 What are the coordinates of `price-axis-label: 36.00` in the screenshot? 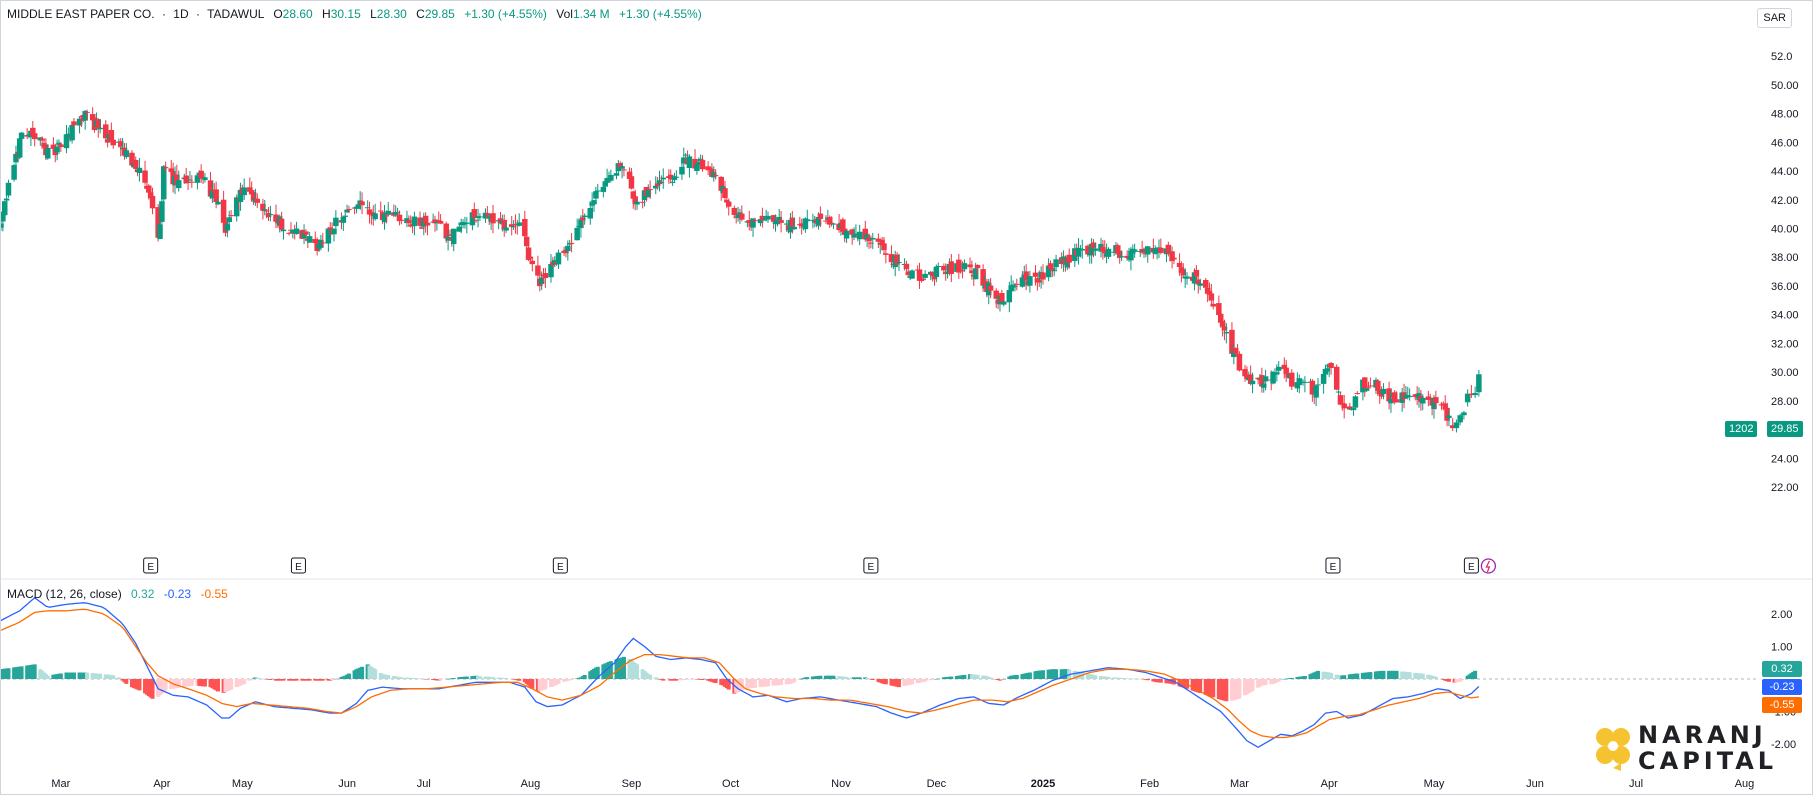 It's located at (1785, 287).